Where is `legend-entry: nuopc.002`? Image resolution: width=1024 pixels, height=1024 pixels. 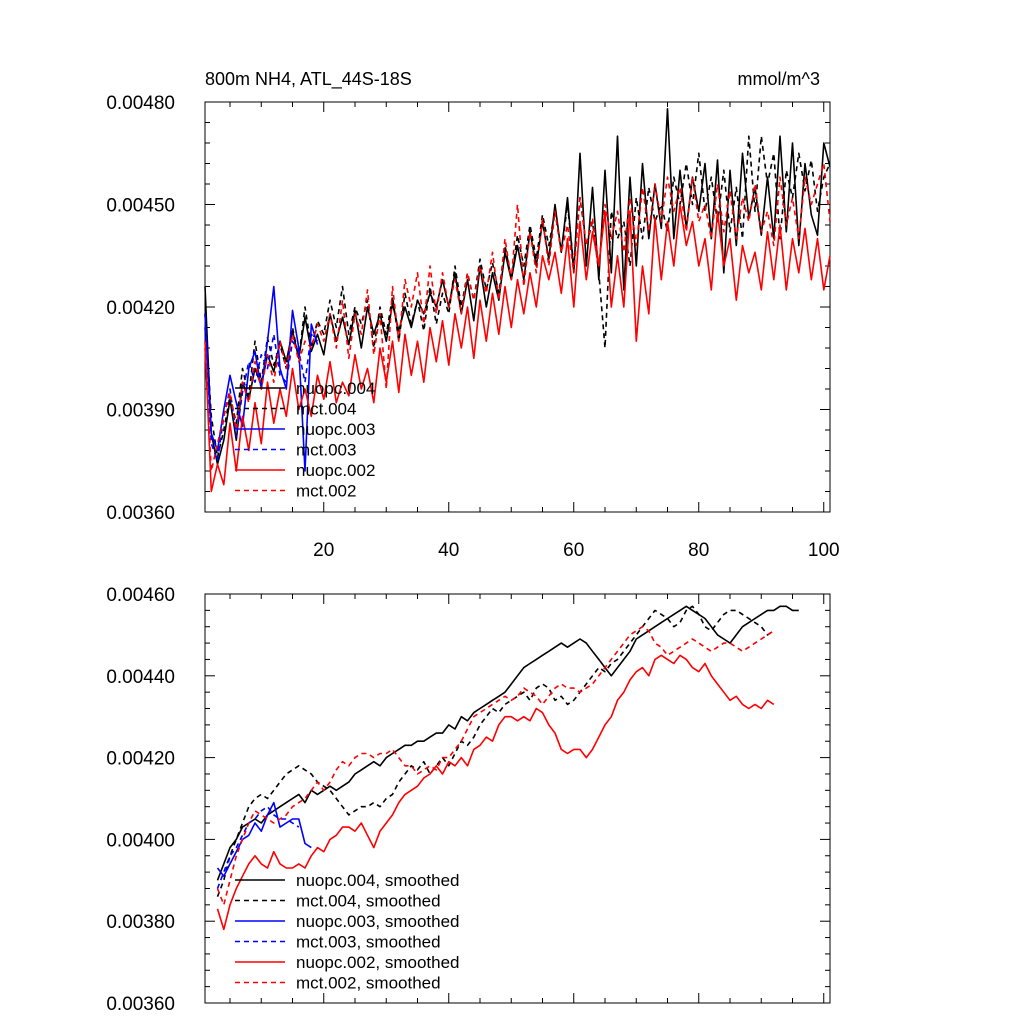 legend-entry: nuopc.002 is located at coordinates (335, 470).